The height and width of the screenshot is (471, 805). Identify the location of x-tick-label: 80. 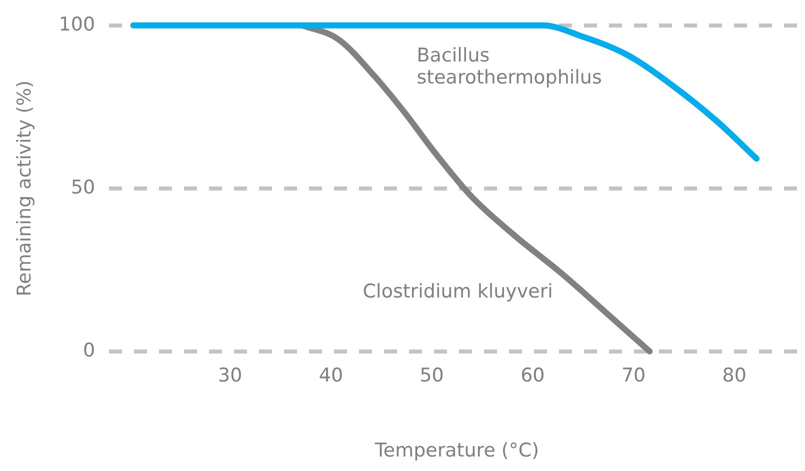
(734, 375).